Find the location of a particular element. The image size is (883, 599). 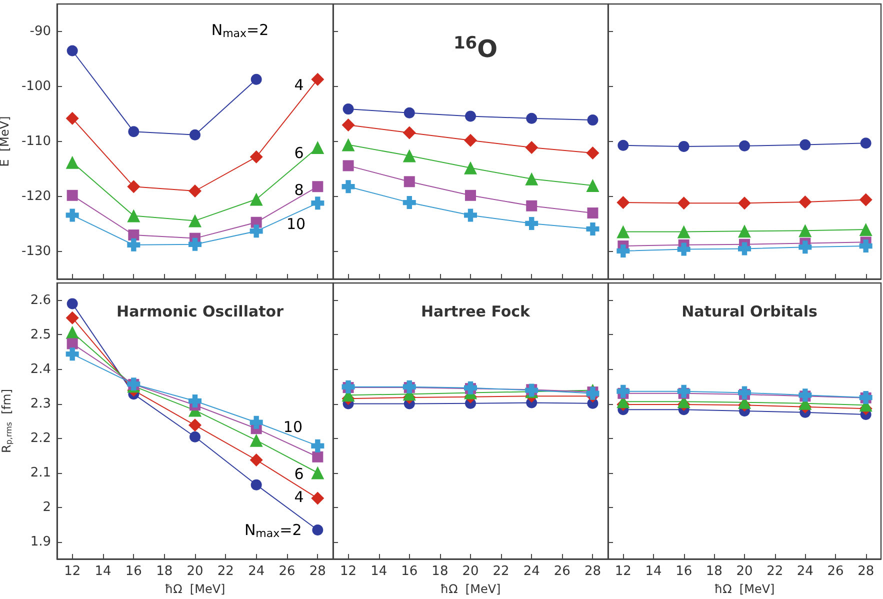

y-tick-label: -100 is located at coordinates (36, 86).